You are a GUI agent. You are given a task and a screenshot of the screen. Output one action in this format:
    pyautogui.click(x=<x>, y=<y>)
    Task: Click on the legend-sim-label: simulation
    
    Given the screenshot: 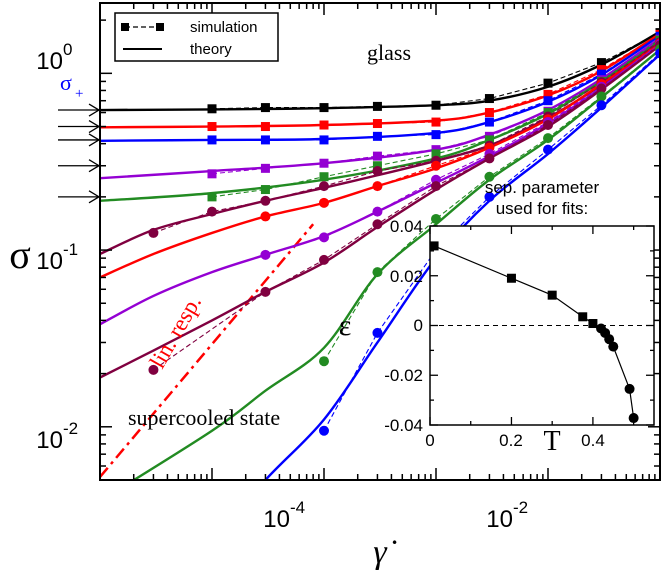 What is the action you would take?
    pyautogui.click(x=224, y=27)
    